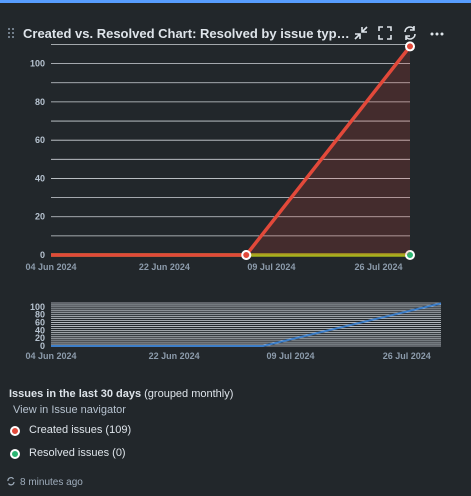  I want to click on created-dot-icon, so click(15, 431).